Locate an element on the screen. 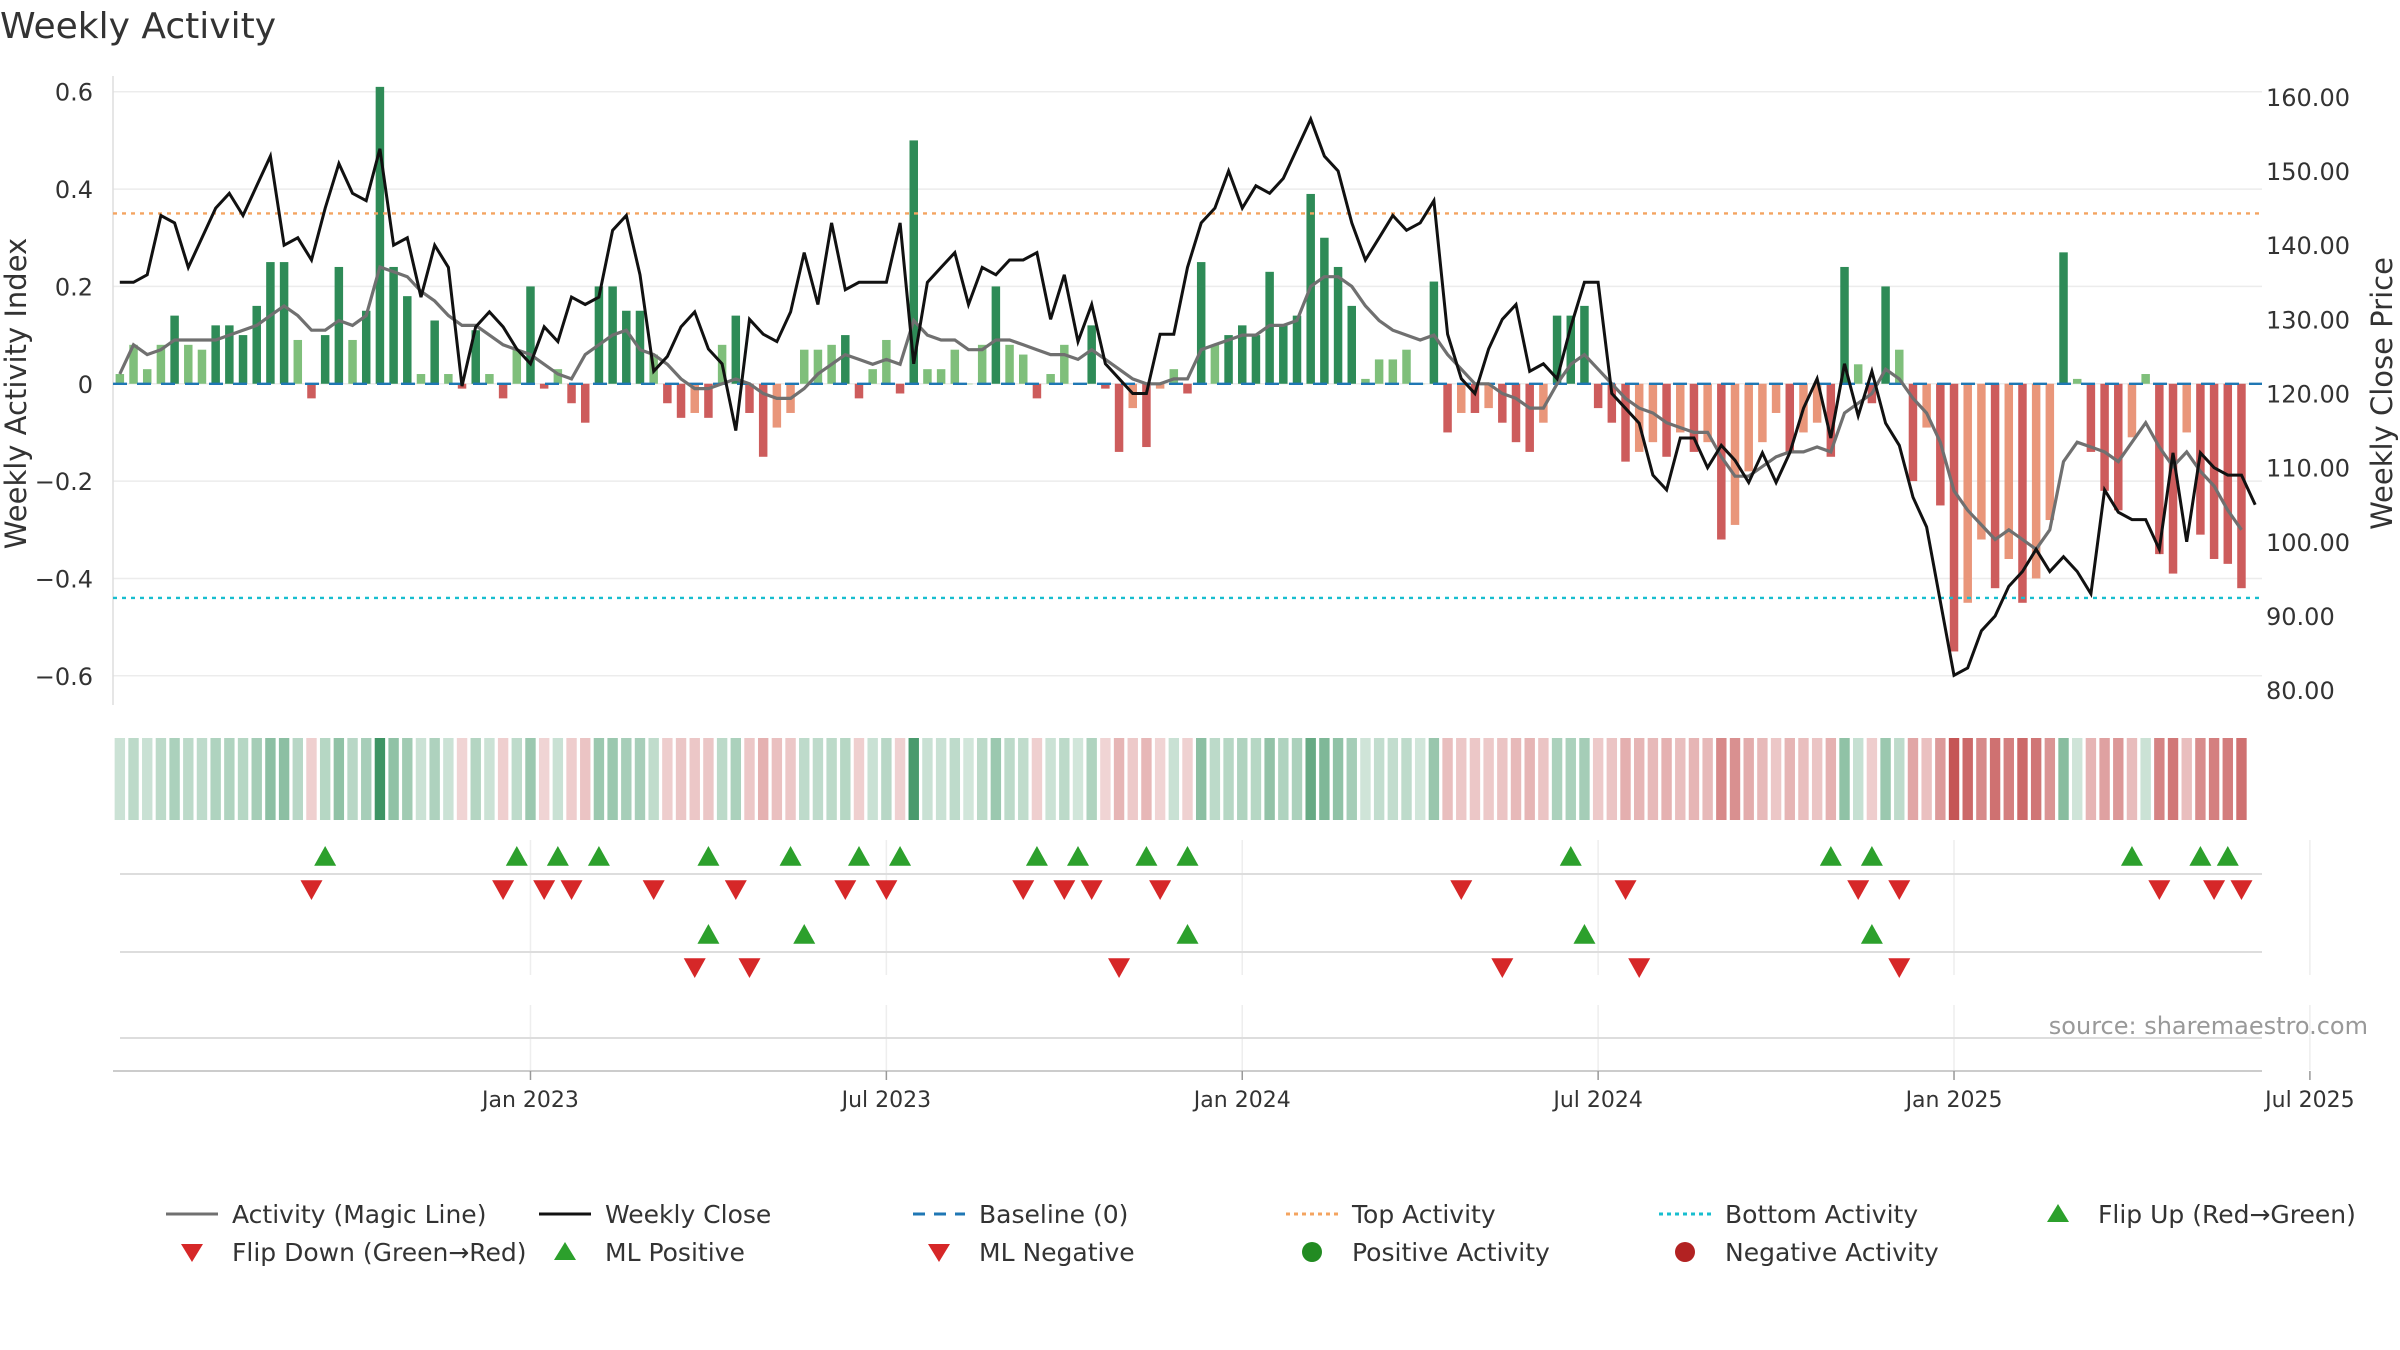  ml-negative-marker is located at coordinates (694, 968).